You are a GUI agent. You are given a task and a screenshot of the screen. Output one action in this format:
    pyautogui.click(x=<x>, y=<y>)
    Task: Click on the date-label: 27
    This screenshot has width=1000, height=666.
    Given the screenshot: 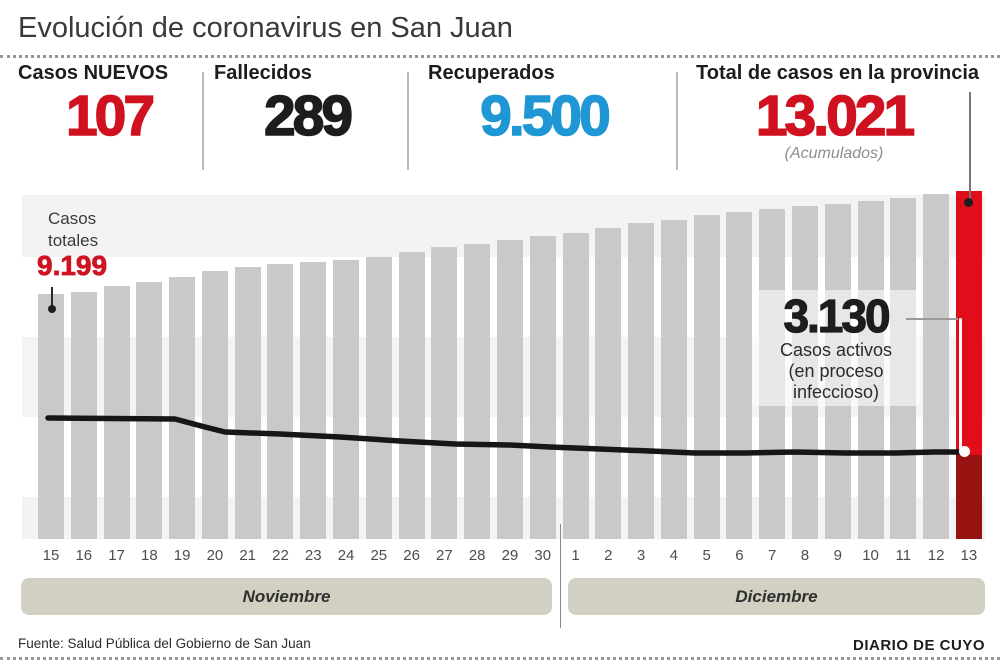 What is the action you would take?
    pyautogui.click(x=444, y=555)
    